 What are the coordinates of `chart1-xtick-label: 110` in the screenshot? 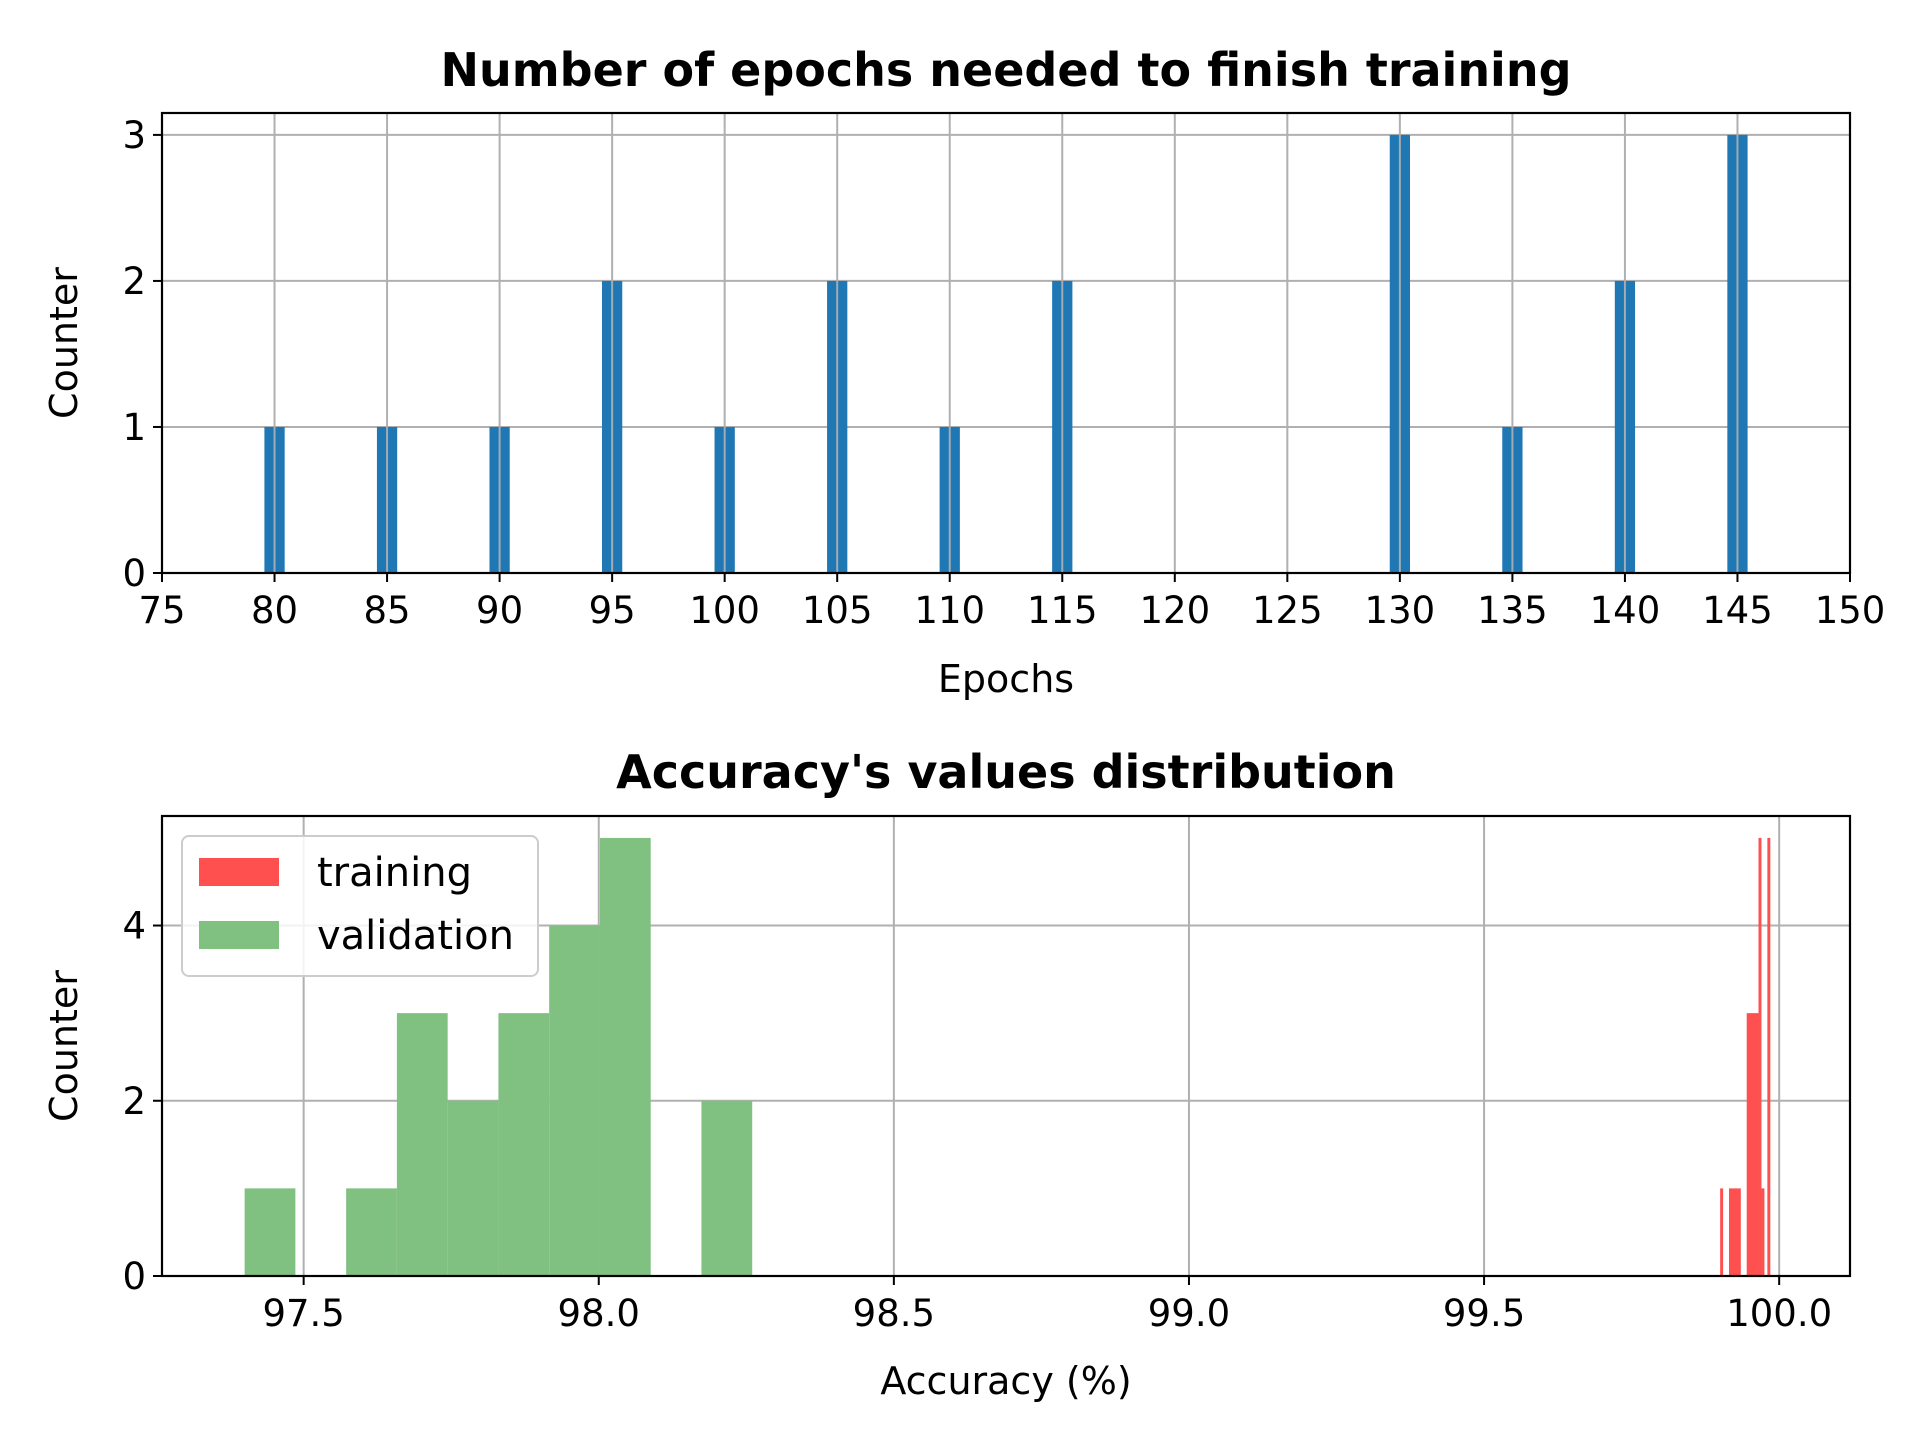 It's located at (949, 610).